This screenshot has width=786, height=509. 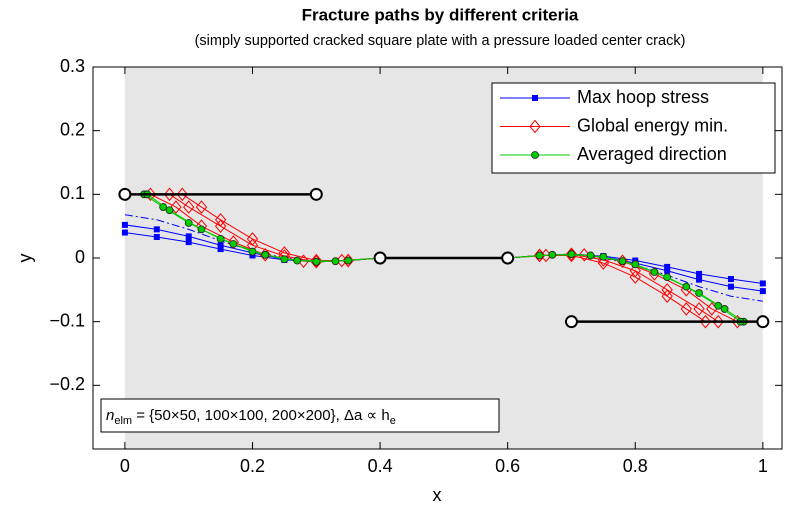 What do you see at coordinates (437, 495) in the screenshot?
I see `x-axis-label: x` at bounding box center [437, 495].